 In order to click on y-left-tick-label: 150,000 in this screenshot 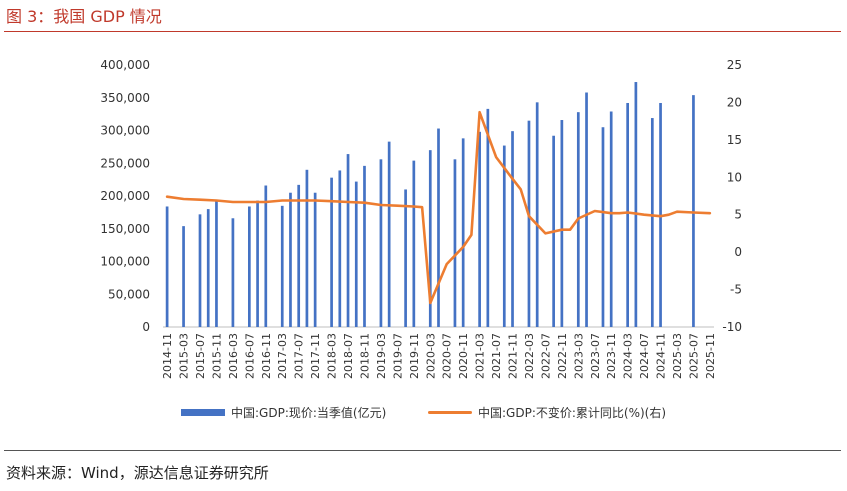, I will do `click(125, 229)`.